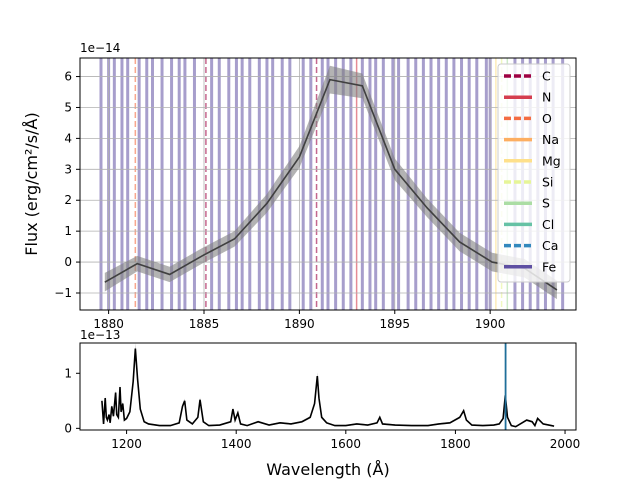  I want to click on y-tick-label: 6, so click(68, 77).